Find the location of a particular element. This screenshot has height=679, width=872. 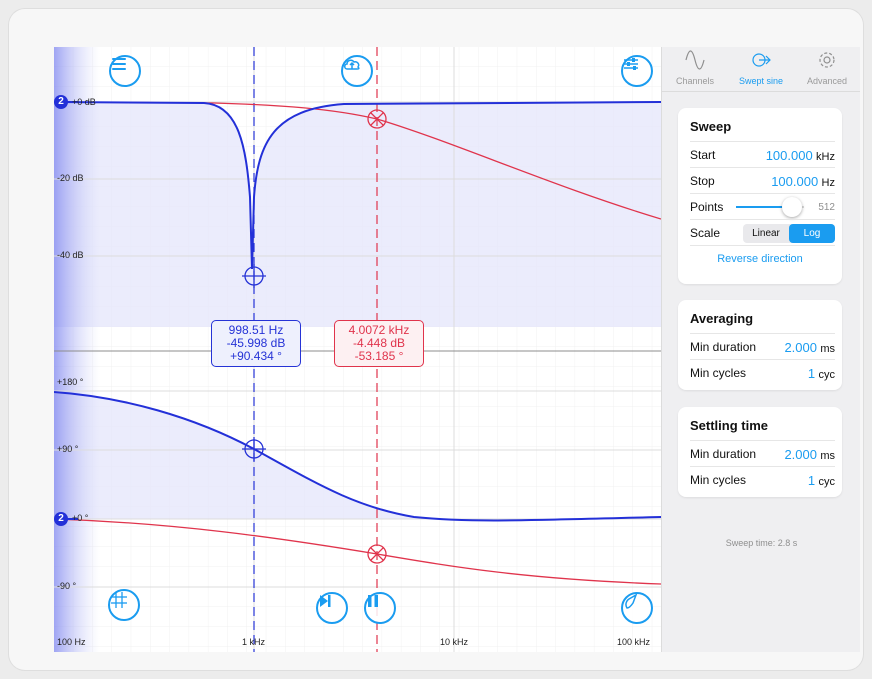

sweep-stop-label: Stop is located at coordinates (702, 181).